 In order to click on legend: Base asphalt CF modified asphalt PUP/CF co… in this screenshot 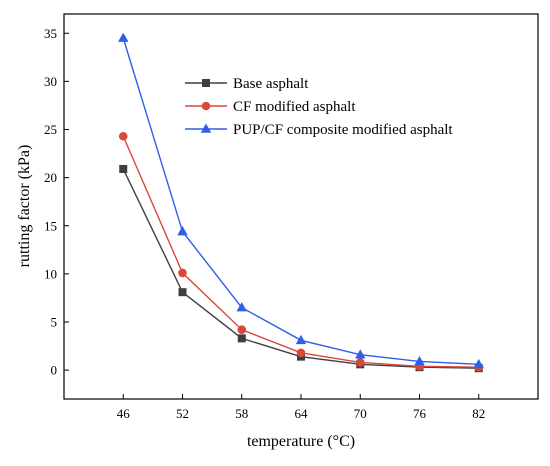, I will do `click(319, 107)`.